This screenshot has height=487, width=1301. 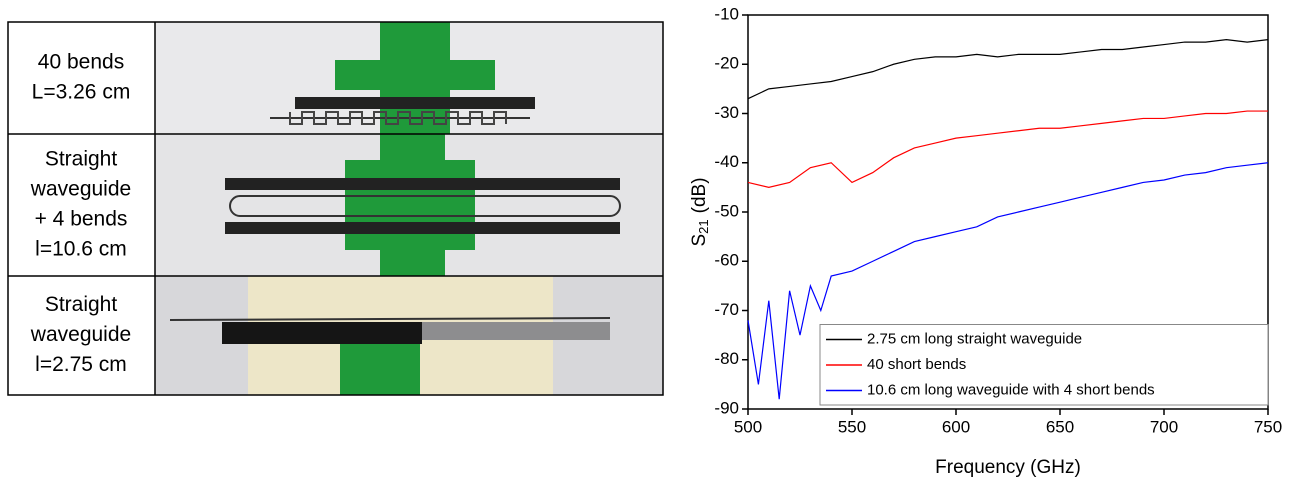 What do you see at coordinates (81, 364) in the screenshot?
I see `cell-text: l=2.75 cm` at bounding box center [81, 364].